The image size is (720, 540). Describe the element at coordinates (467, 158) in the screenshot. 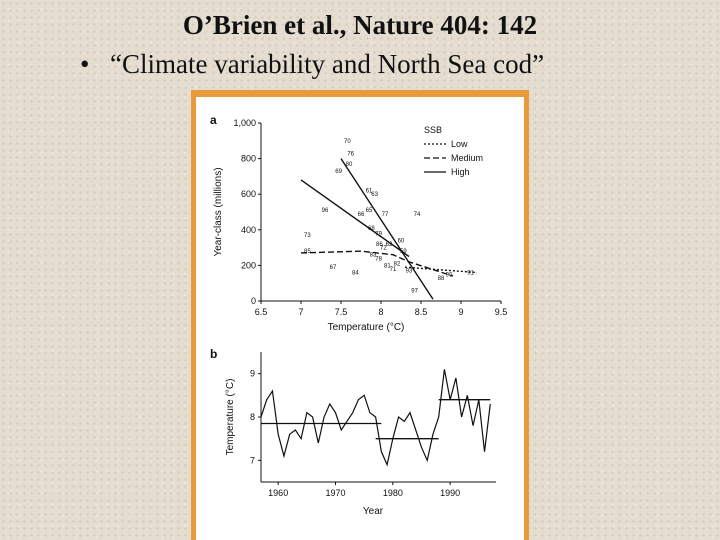

I see `legend-label-medium: Medium` at that location.